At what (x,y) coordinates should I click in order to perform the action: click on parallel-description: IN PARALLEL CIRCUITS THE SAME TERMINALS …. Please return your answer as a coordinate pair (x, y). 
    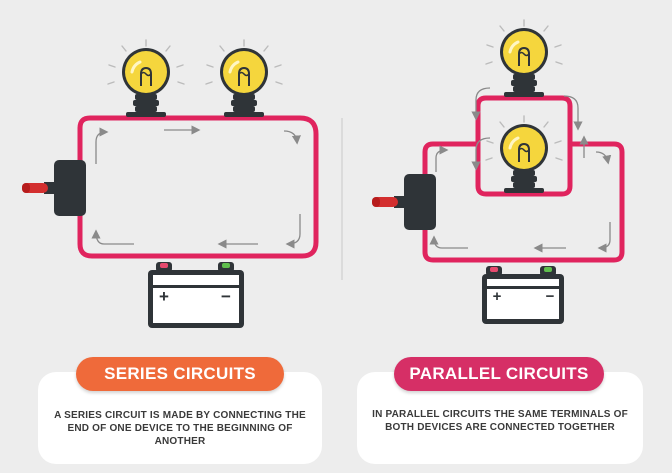
    Looking at the image, I should click on (500, 421).